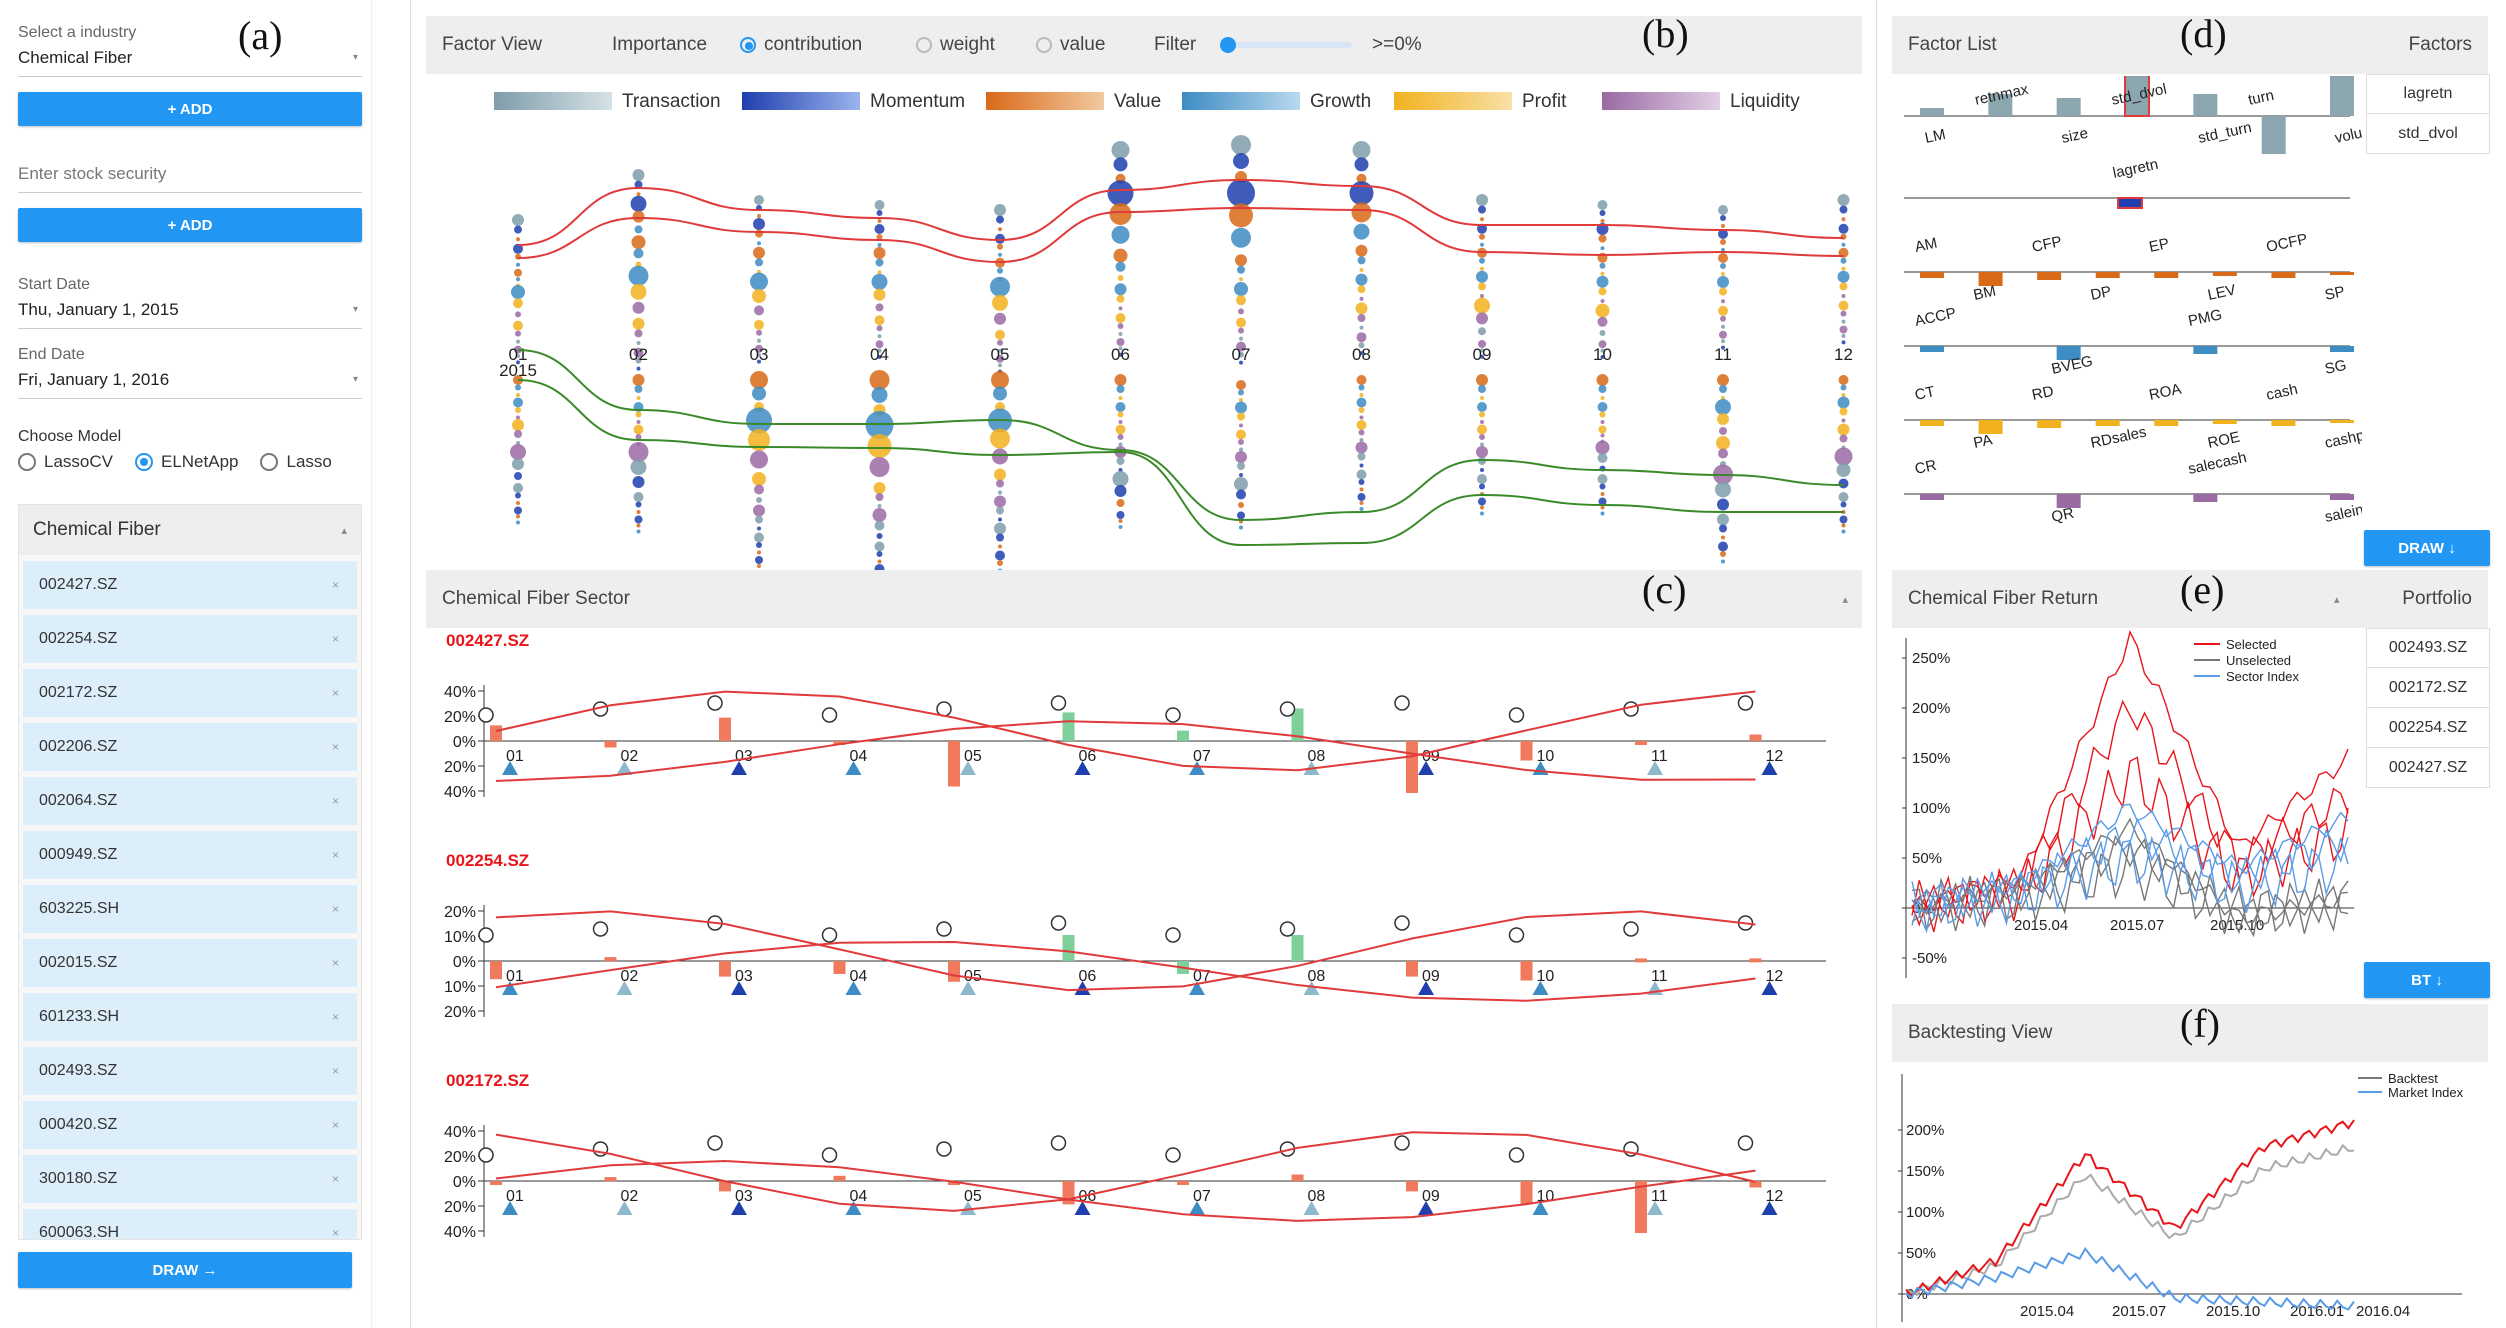  Describe the element at coordinates (2428, 648) in the screenshot. I see `portfolio-item: 002493.SZ` at that location.